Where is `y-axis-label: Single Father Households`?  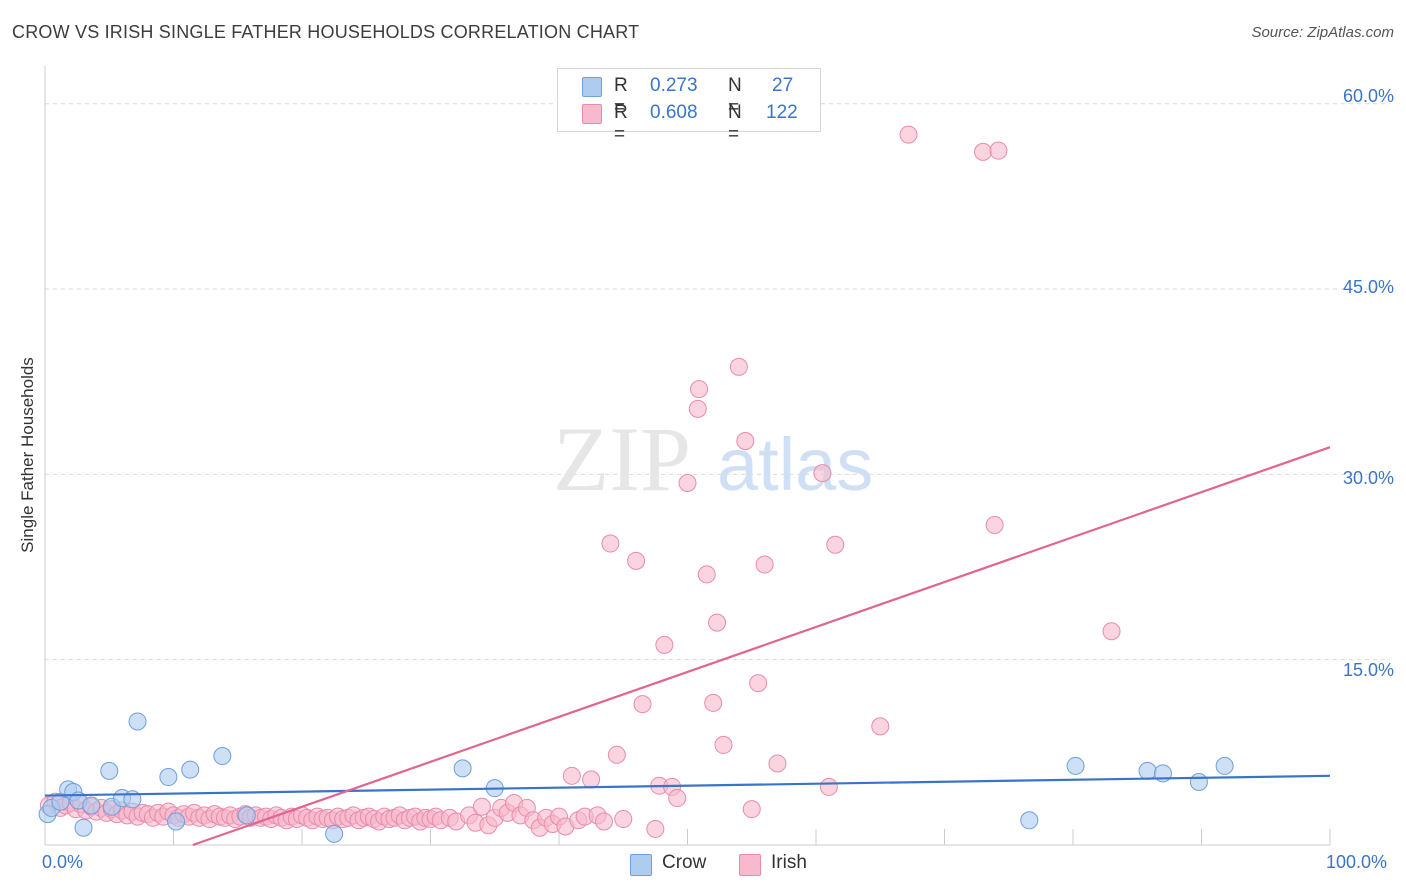
y-axis-label: Single Father Households is located at coordinates (27, 455).